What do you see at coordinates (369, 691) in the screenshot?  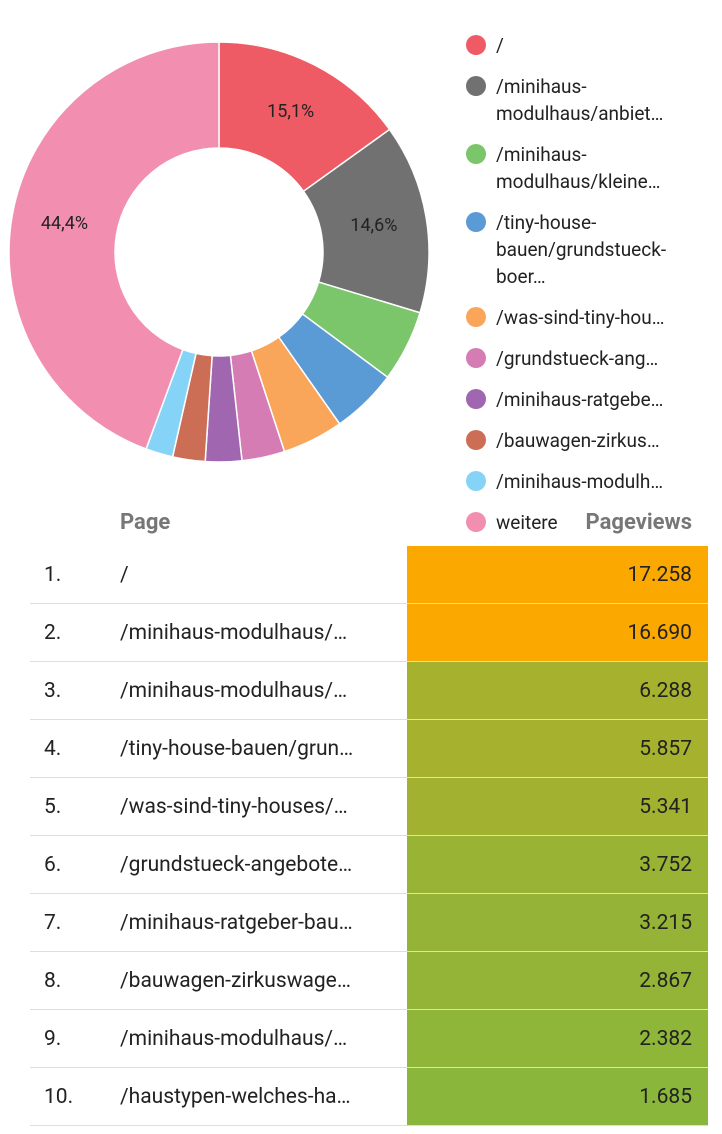 I see `table-row: 3. /minihaus-modulhaus/… 6.288` at bounding box center [369, 691].